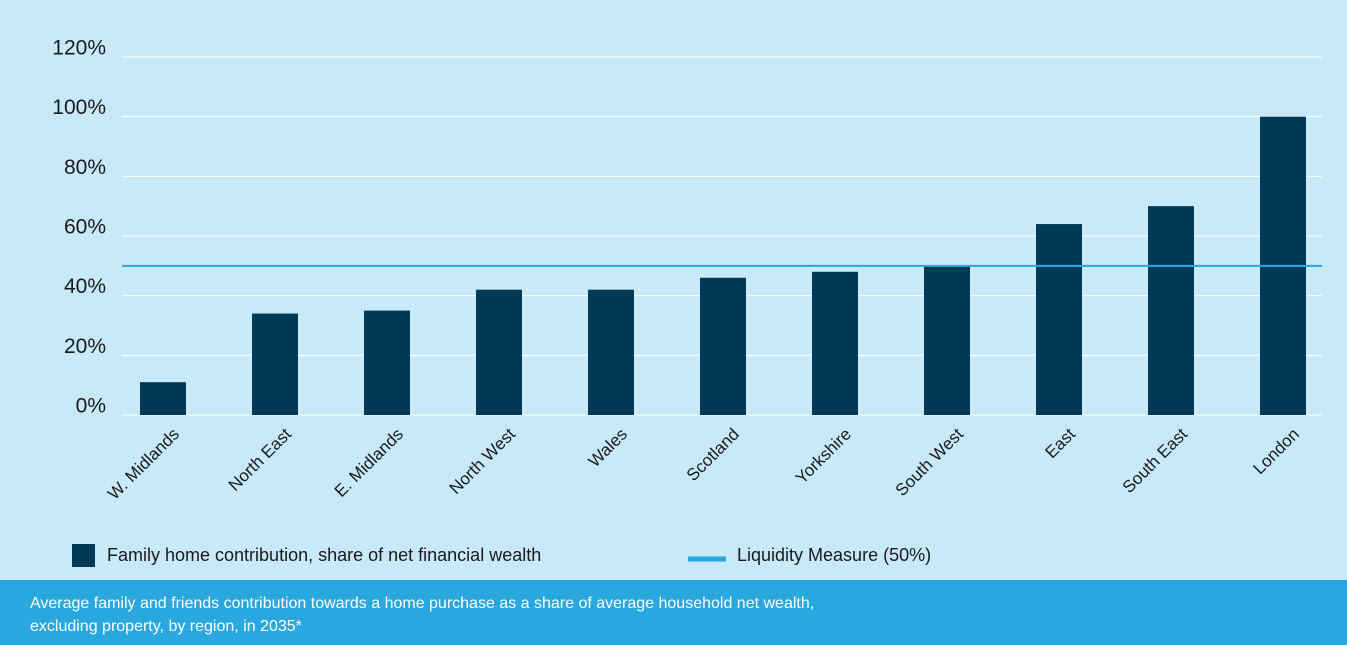 This screenshot has width=1347, height=645. What do you see at coordinates (91, 406) in the screenshot?
I see `y-tick-label: 0%` at bounding box center [91, 406].